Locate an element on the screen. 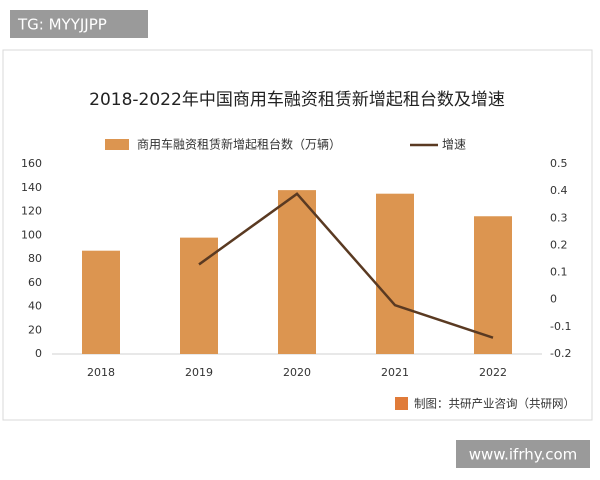  y2-tick-label: -0.1 is located at coordinates (560, 326).